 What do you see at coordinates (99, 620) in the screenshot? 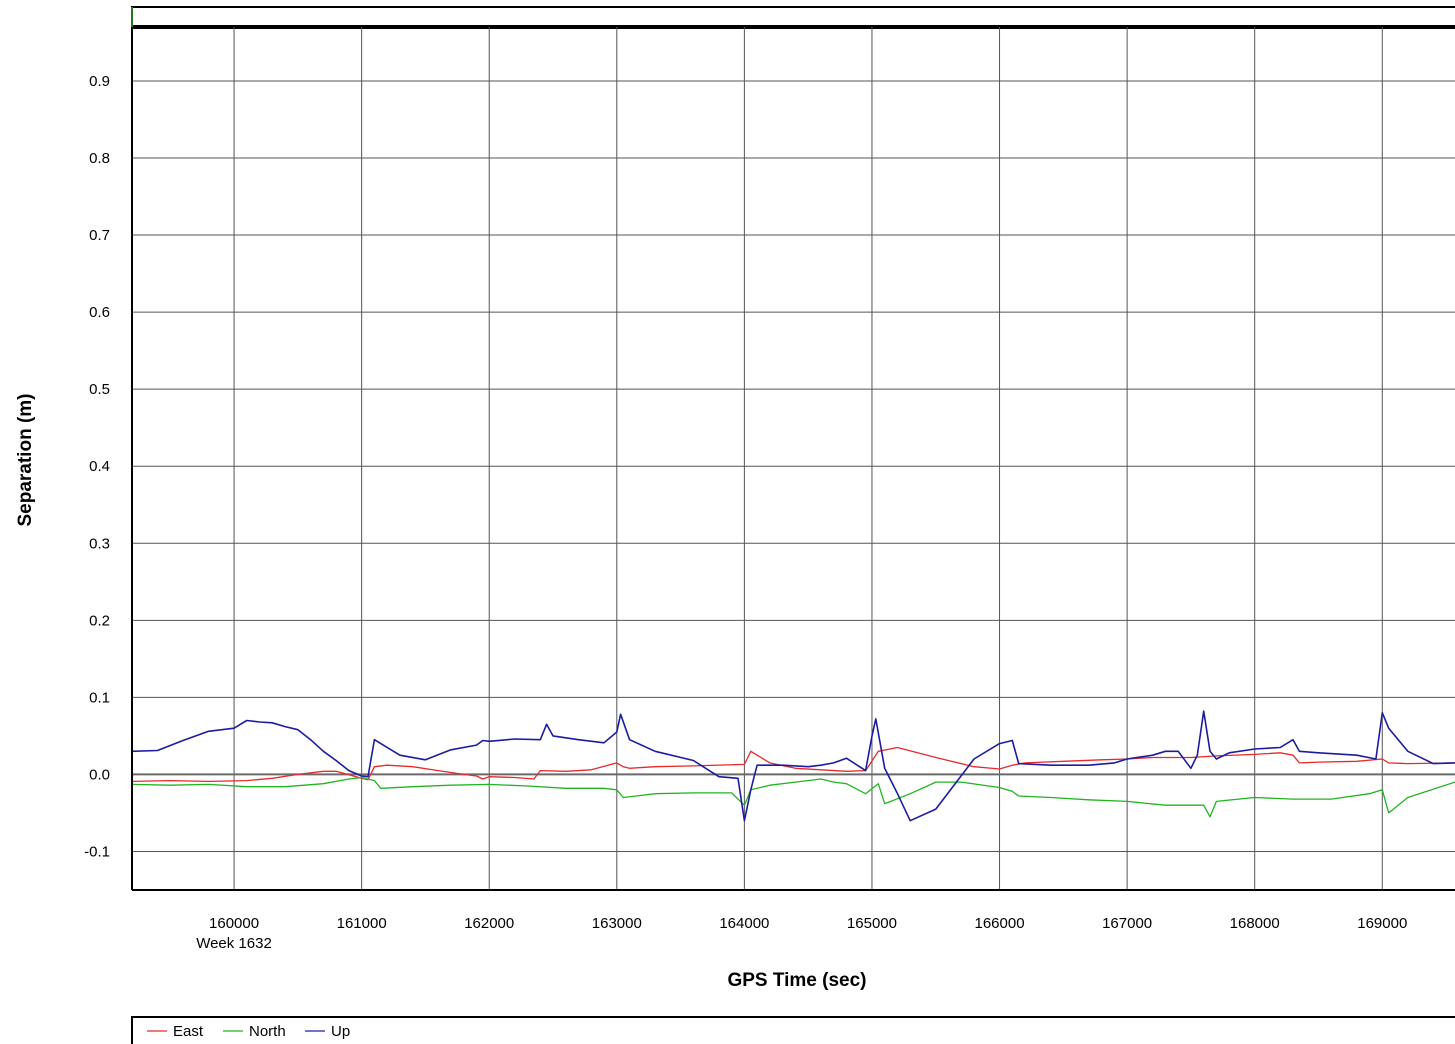
I see `y-tick-label: 0.2` at bounding box center [99, 620].